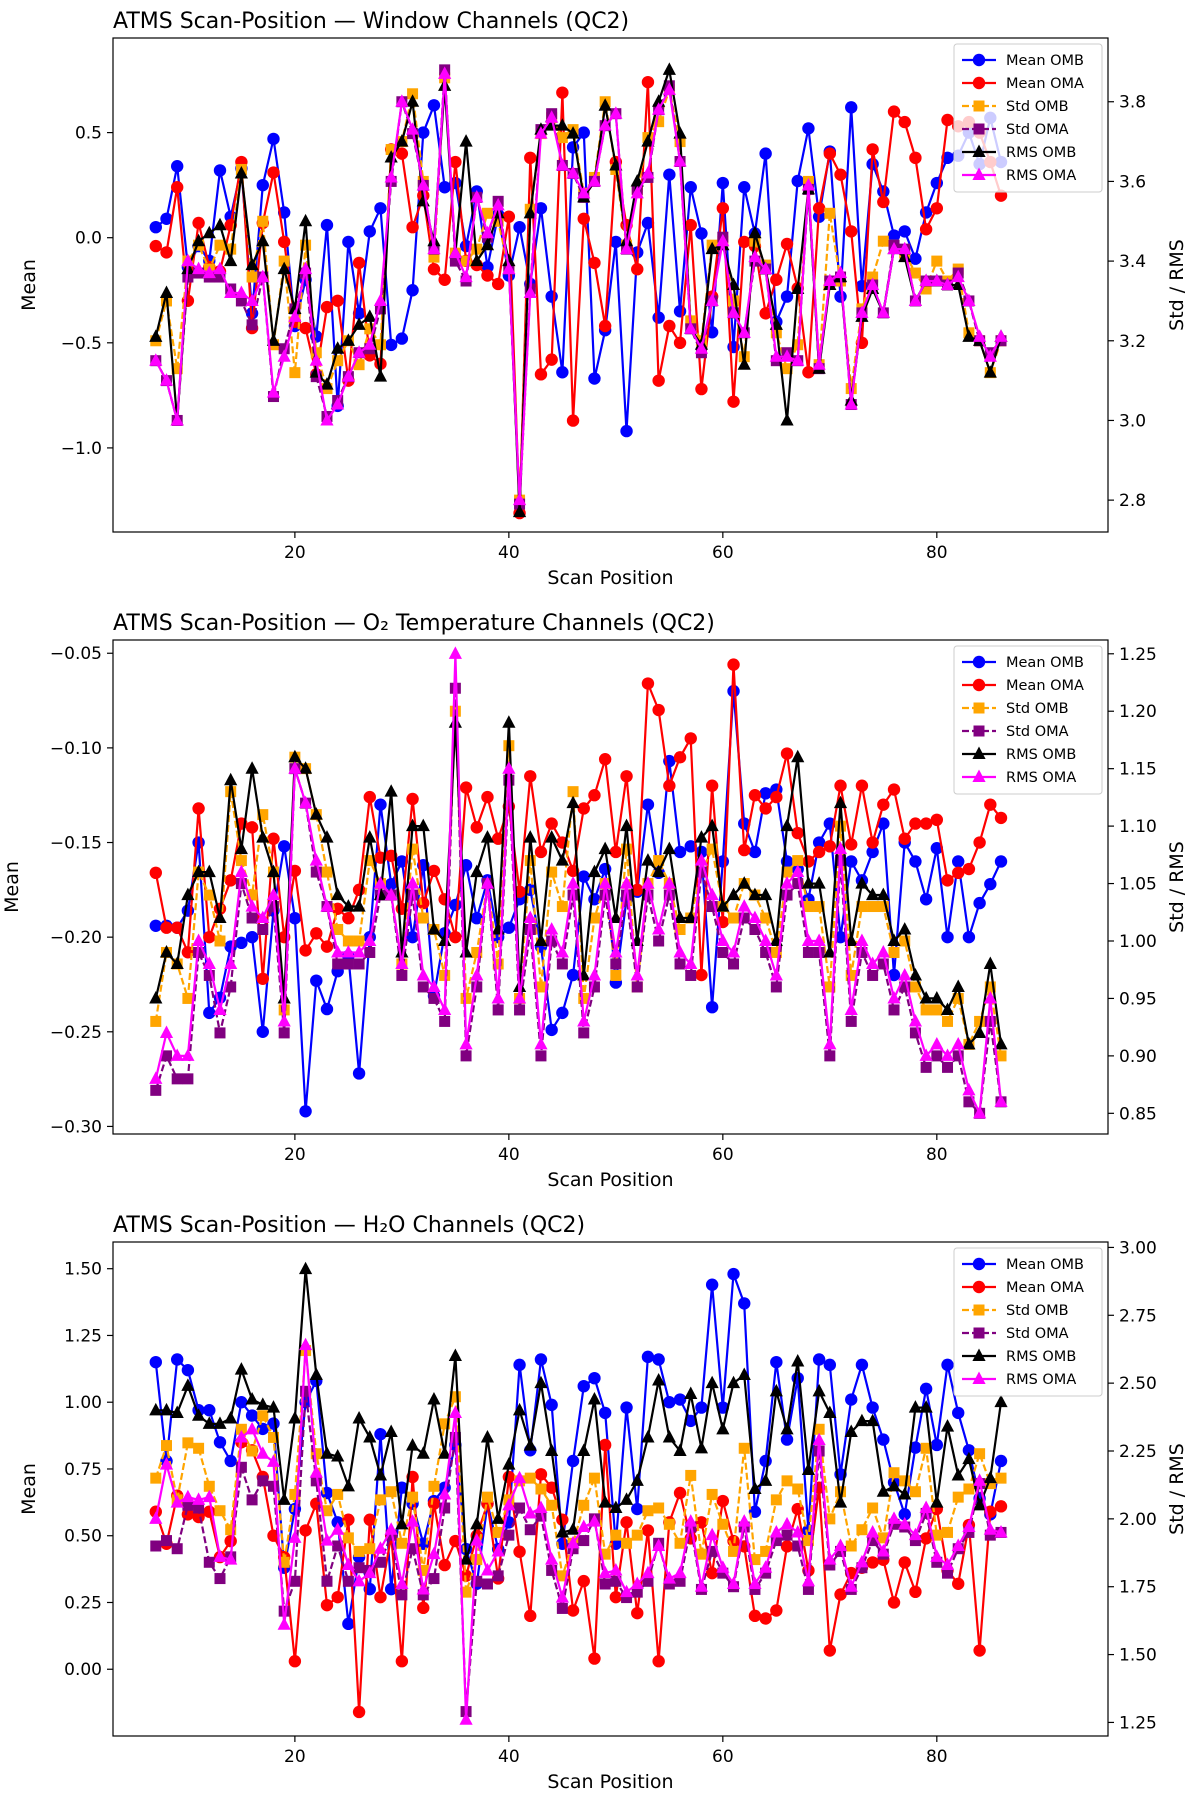  What do you see at coordinates (578, 1413) in the screenshot?
I see `series-rms-omb` at bounding box center [578, 1413].